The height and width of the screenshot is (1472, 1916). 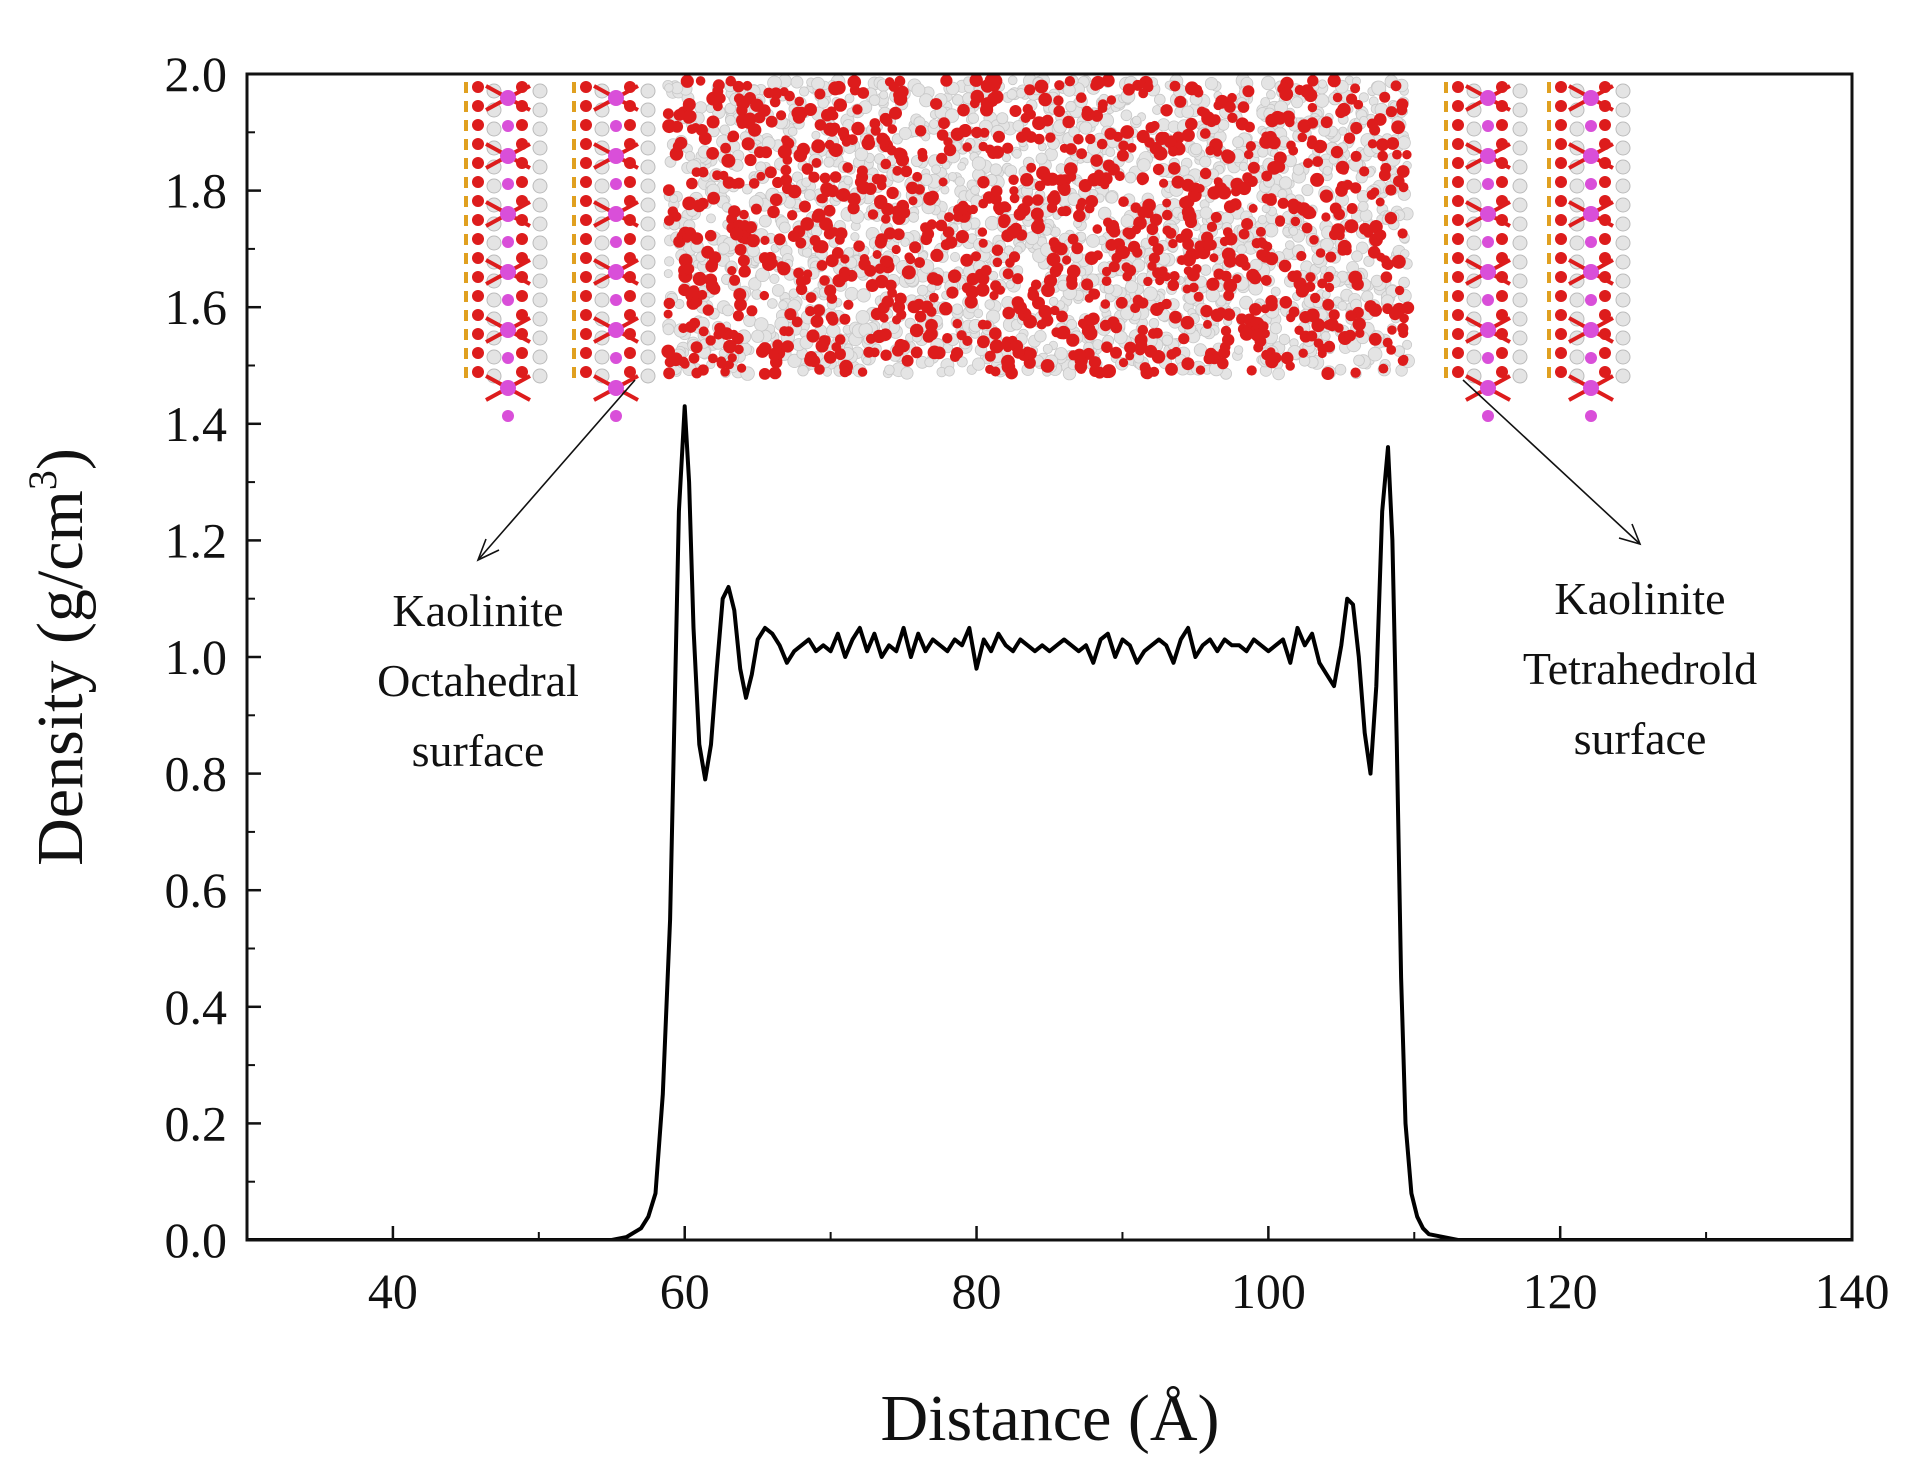 I want to click on y-axis-title-main: Density (g/cm, so click(x=60, y=678).